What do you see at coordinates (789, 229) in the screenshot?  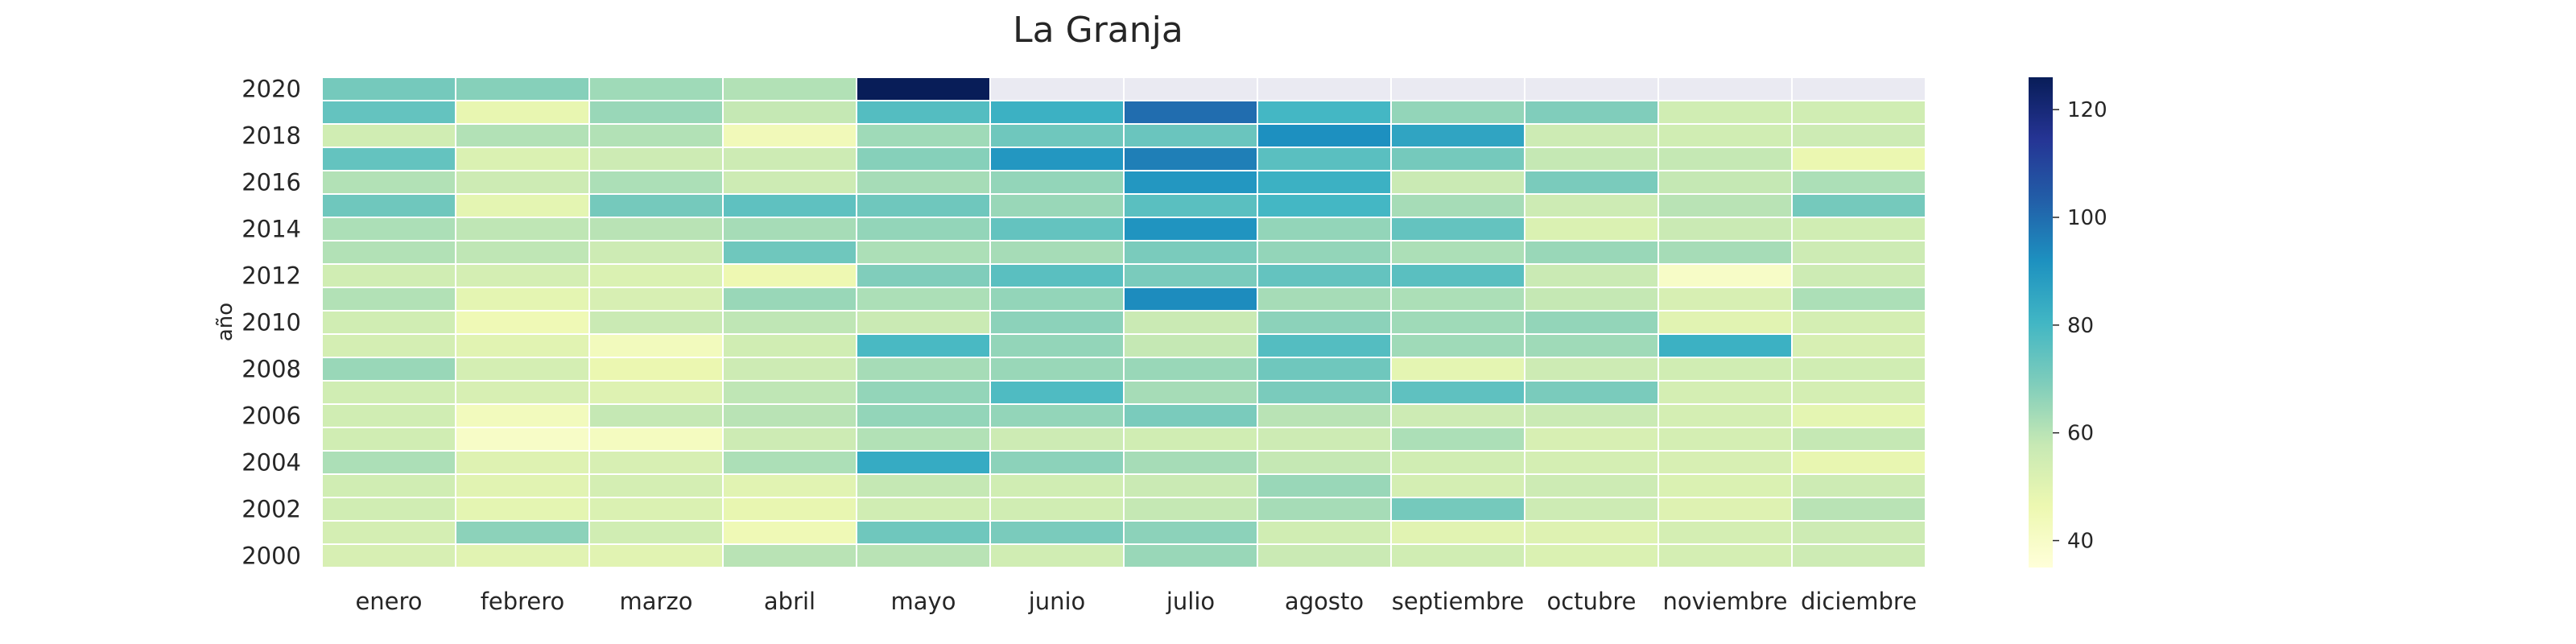 I see `heatmap-cell-2014-abril` at bounding box center [789, 229].